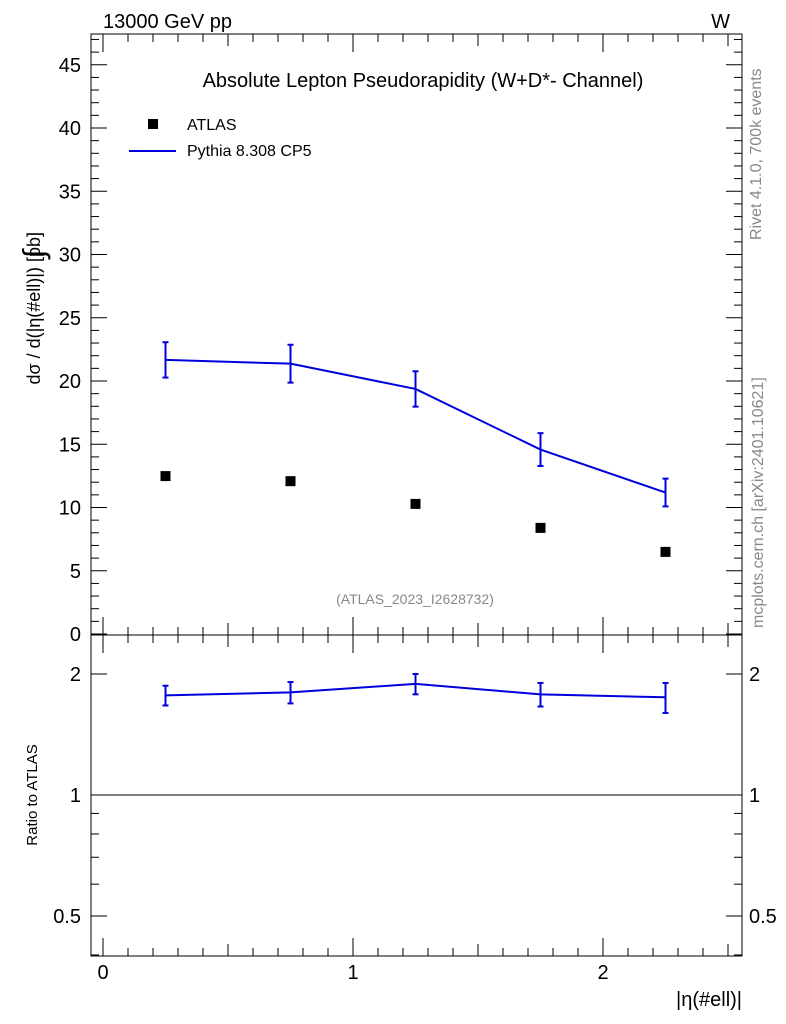 The width and height of the screenshot is (786, 1024). What do you see at coordinates (756, 154) in the screenshot?
I see `side-text-rivet: Rivet 4.1.0, 700k events` at bounding box center [756, 154].